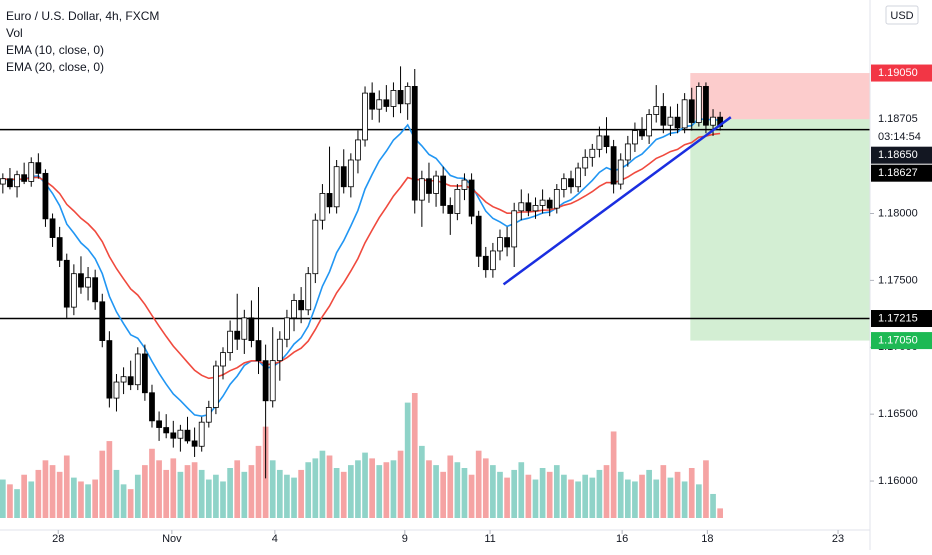 Image resolution: width=932 pixels, height=555 pixels. What do you see at coordinates (14, 33) in the screenshot?
I see `legend-item: Vol` at bounding box center [14, 33].